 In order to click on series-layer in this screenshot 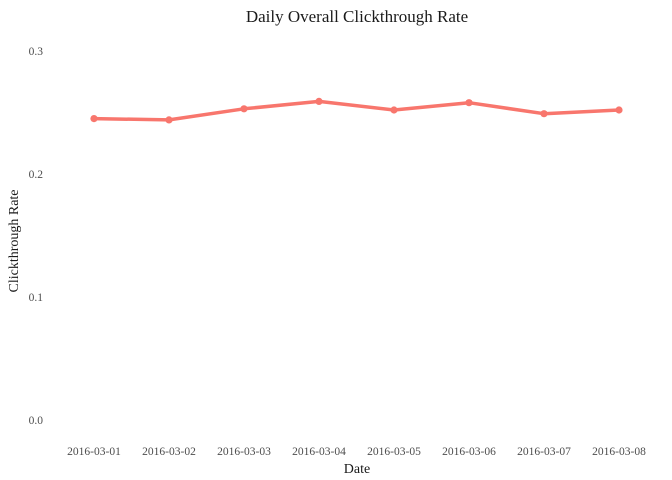, I will do `click(356, 110)`.